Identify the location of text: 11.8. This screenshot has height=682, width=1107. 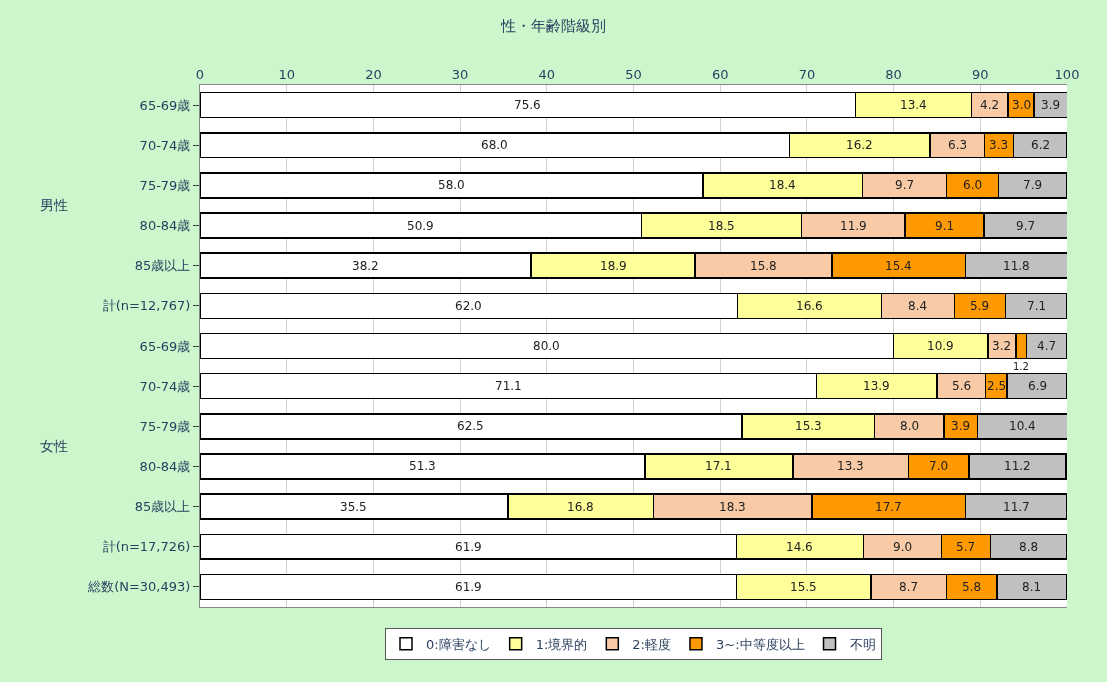
(1016, 266).